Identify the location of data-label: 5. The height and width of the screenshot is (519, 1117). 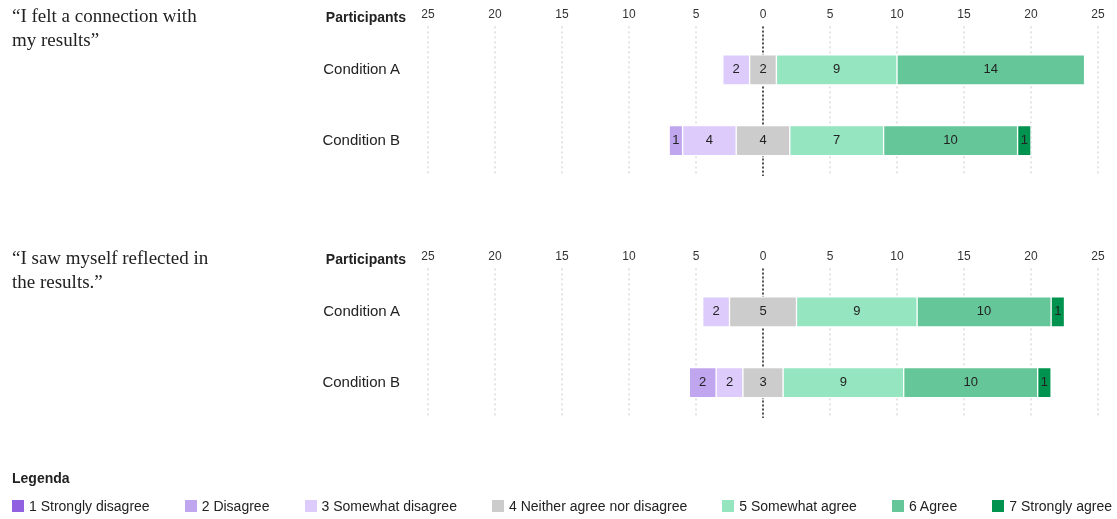
(763, 311).